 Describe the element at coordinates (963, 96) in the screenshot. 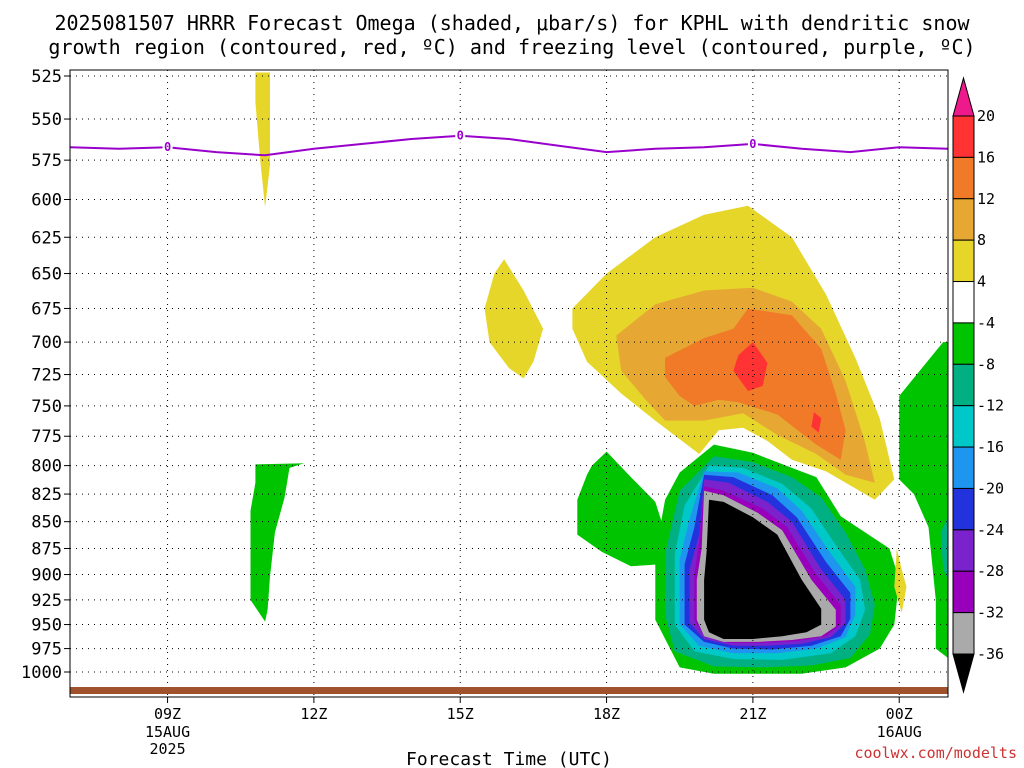

I see `colorbar-top-arrow` at that location.